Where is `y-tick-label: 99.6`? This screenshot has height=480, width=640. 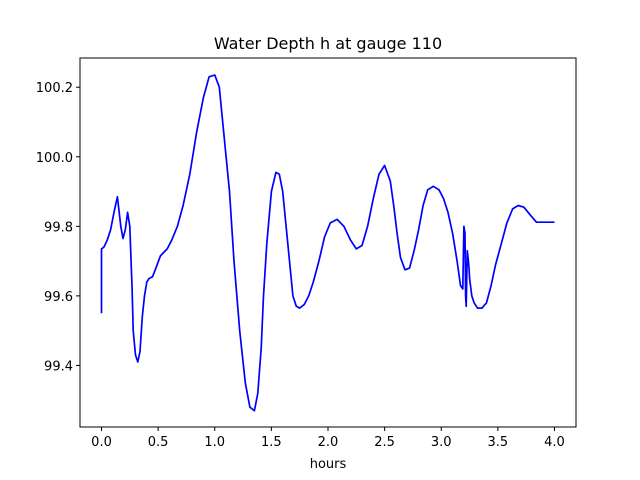
y-tick-label: 99.6 is located at coordinates (58, 297).